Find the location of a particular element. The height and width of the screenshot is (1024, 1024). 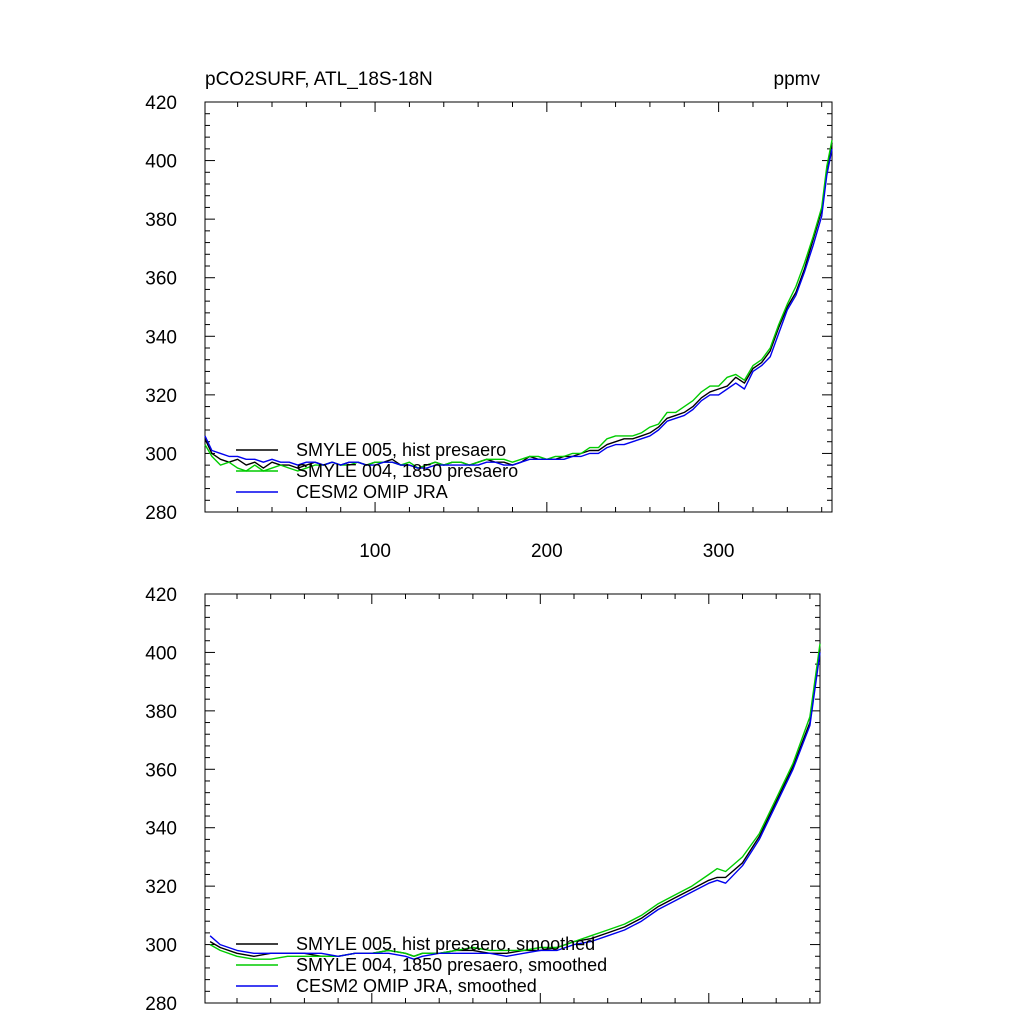

legend-label: SMYLE 005, hist presaero, smoothed is located at coordinates (445, 944).